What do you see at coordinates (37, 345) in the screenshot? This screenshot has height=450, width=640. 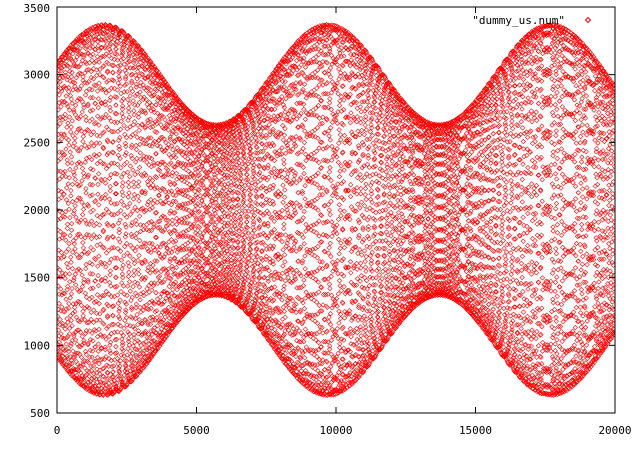 I see `y-tick-label: 1000` at bounding box center [37, 345].